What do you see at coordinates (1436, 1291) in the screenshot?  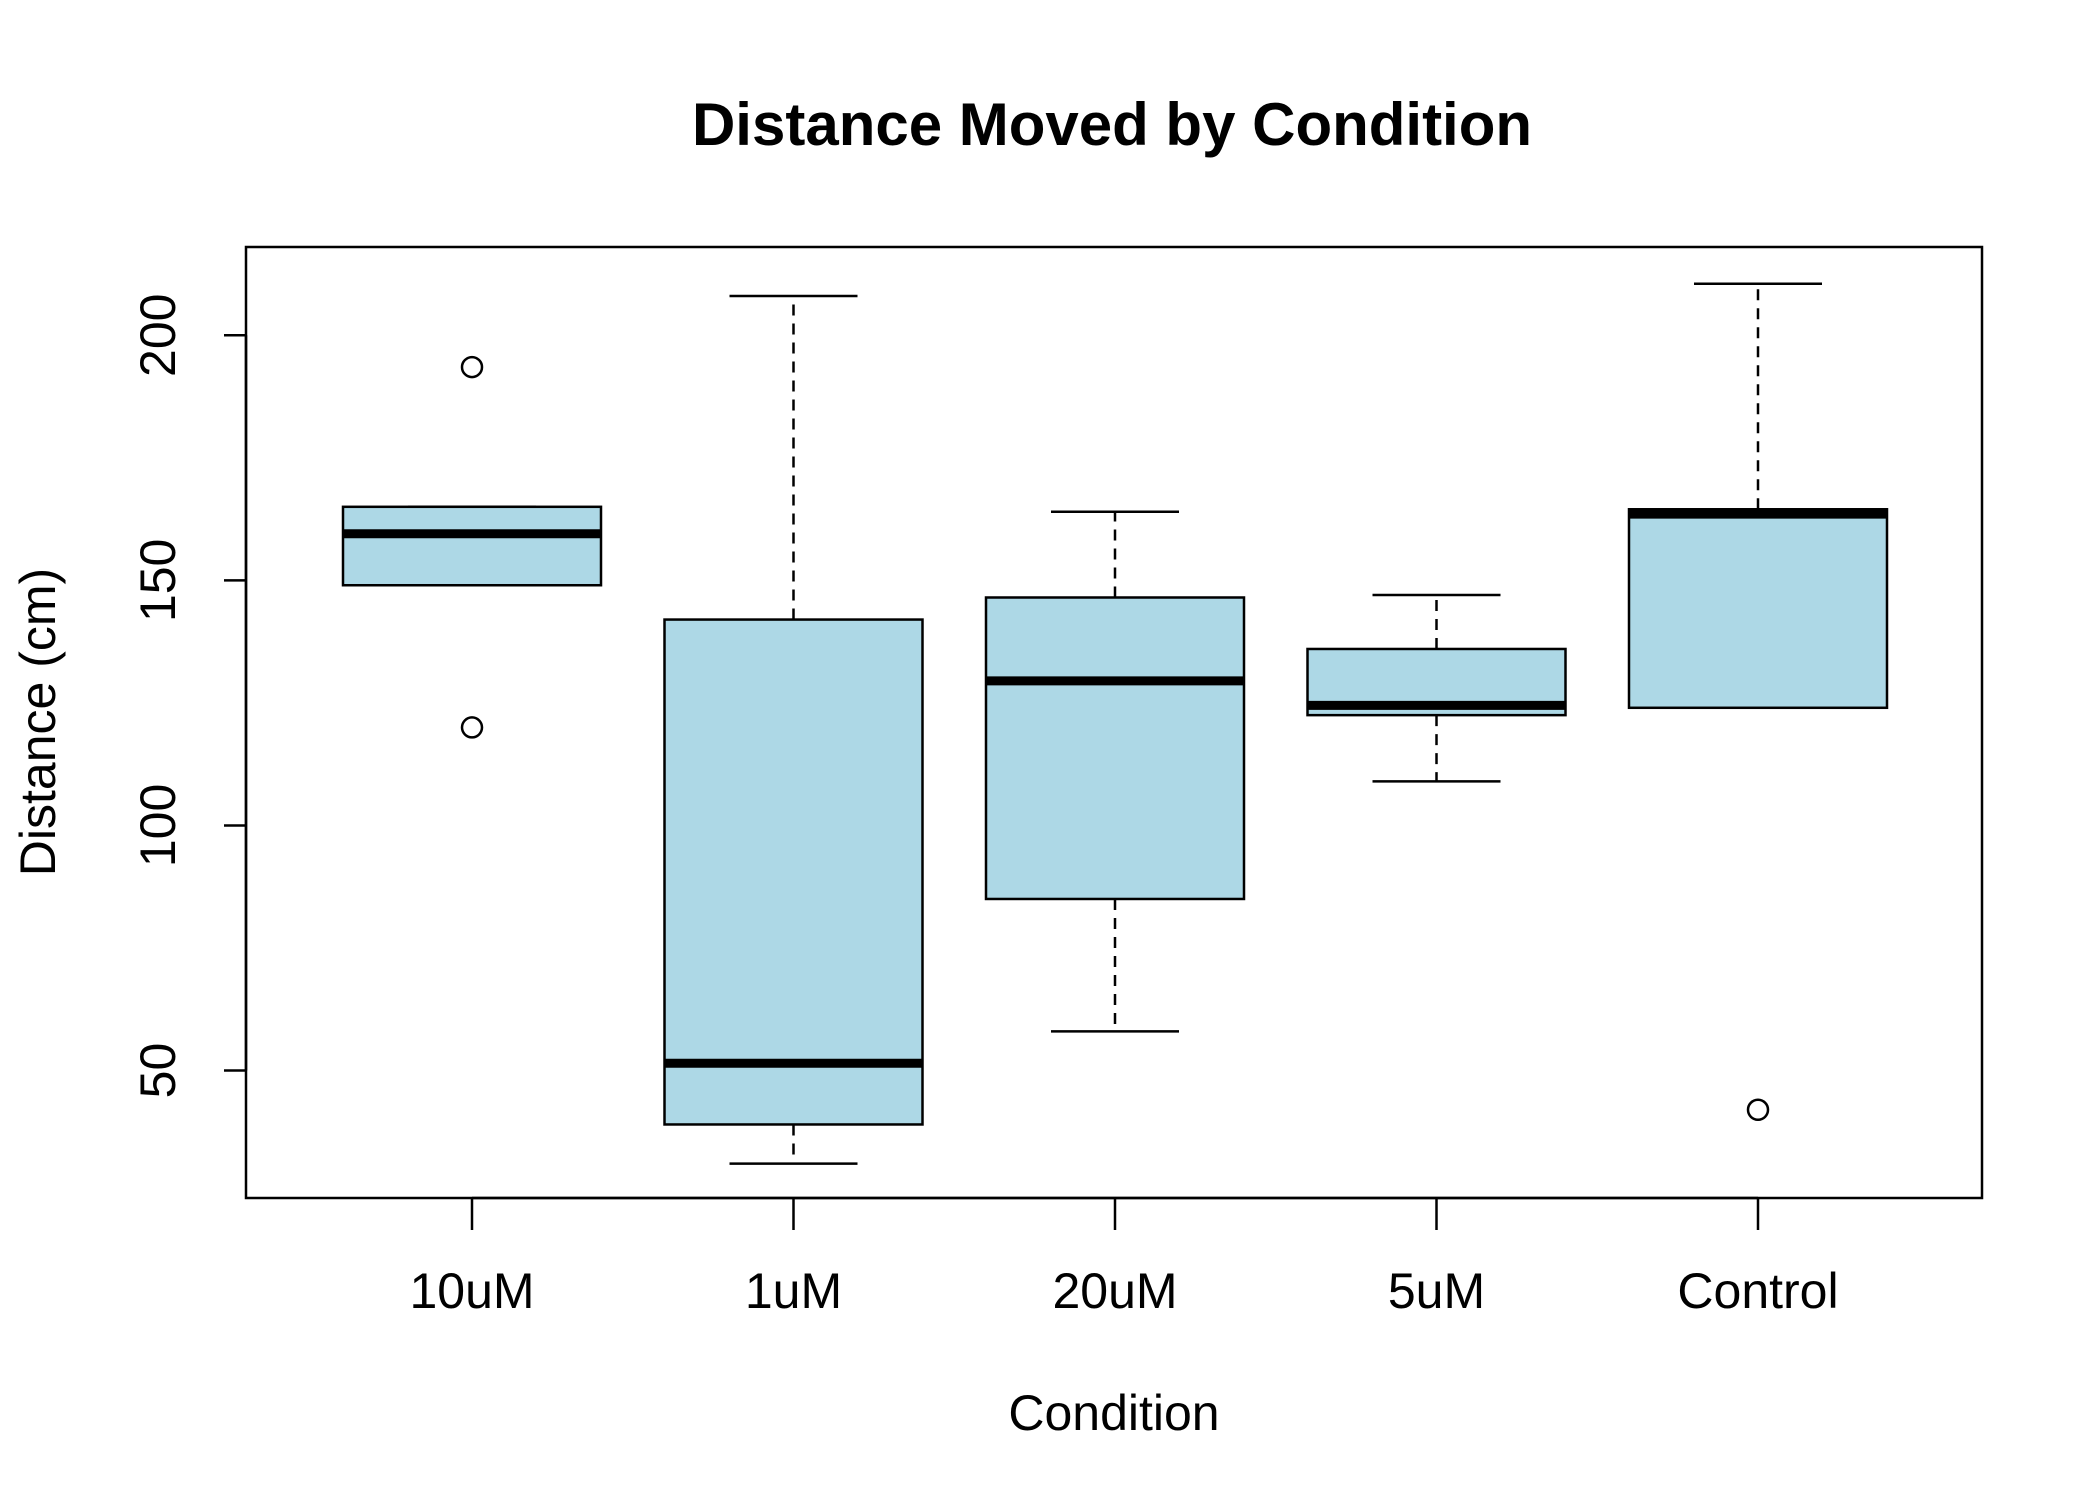 I see `x-tick-label: 5uM` at bounding box center [1436, 1291].